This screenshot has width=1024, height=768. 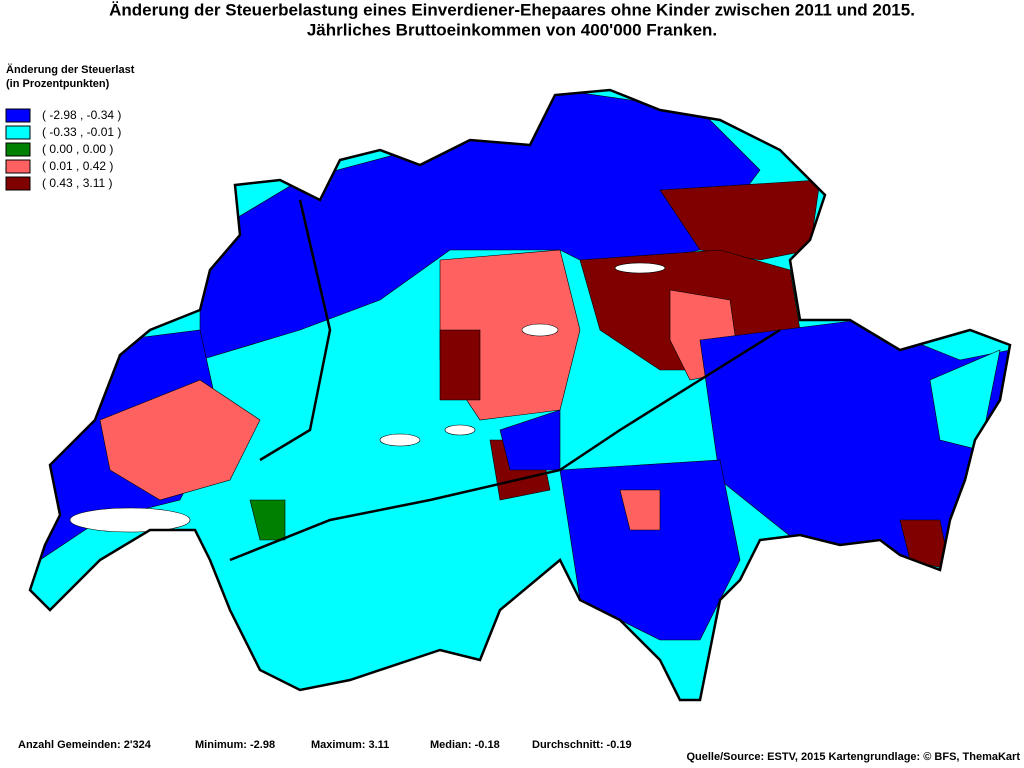 What do you see at coordinates (70, 69) in the screenshot?
I see `legend-title: Änderung der Steuerlast` at bounding box center [70, 69].